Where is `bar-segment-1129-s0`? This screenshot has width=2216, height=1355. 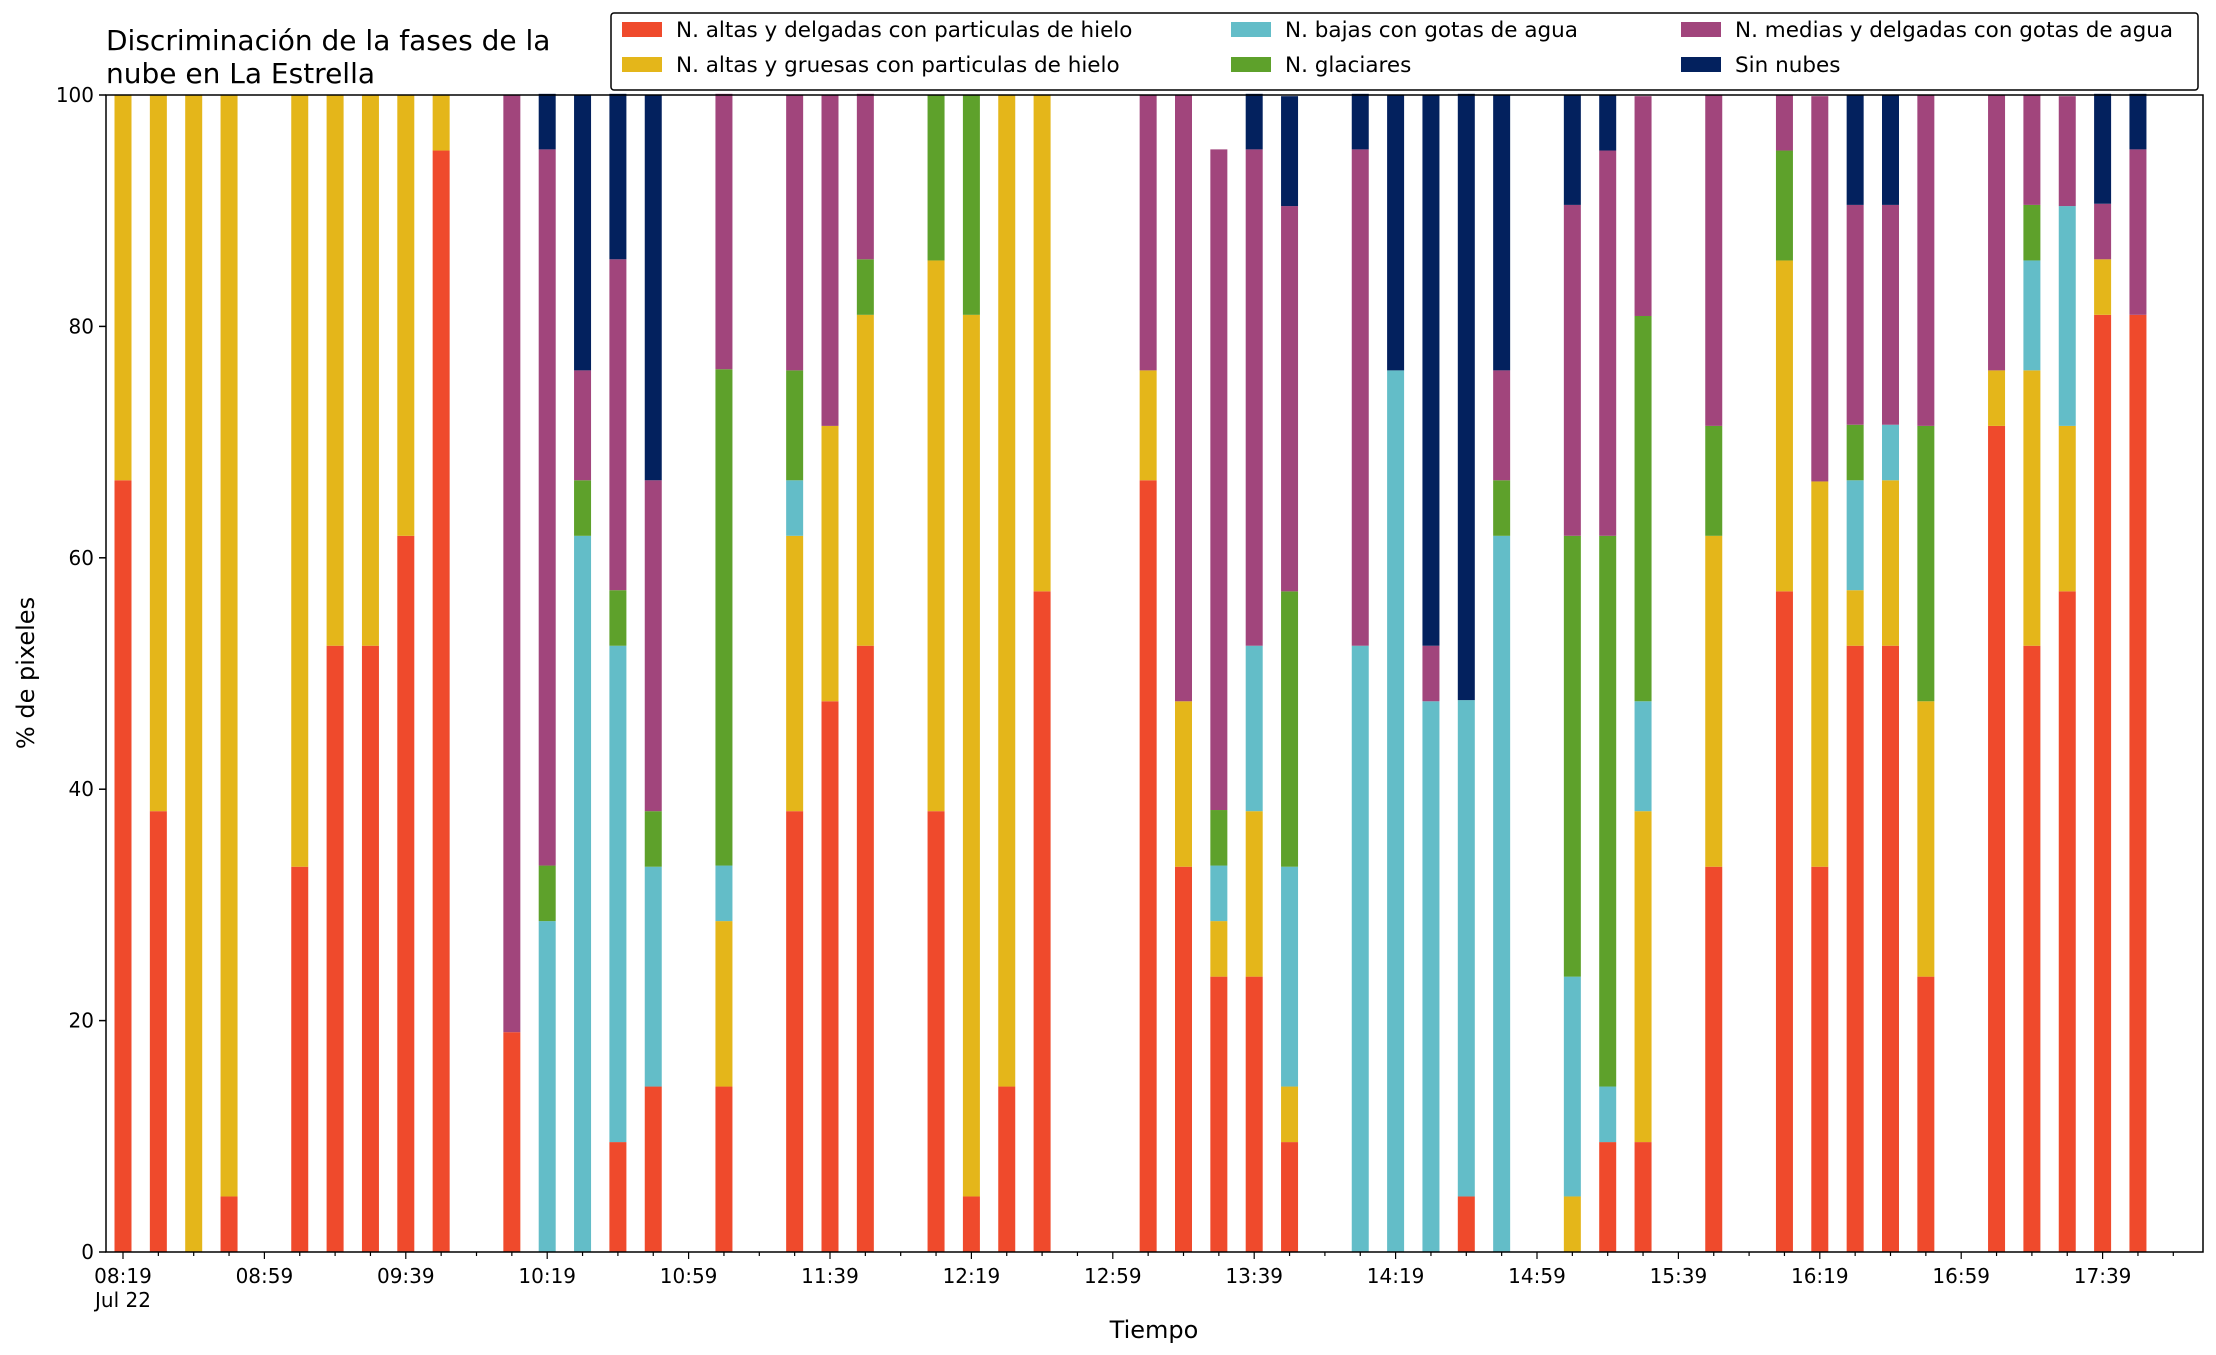 bar-segment-1129-s0 is located at coordinates (795, 1031).